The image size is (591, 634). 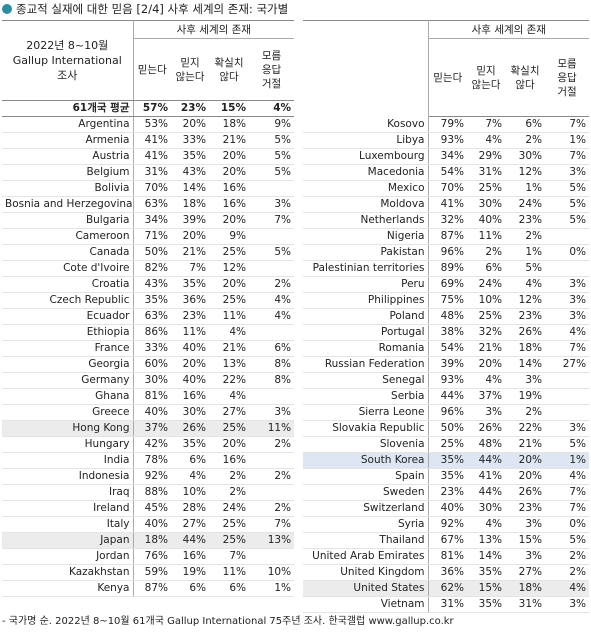 I want to click on title-line: 종교적 실재에 대한 믿음 [2/4] 사후 세계의 존재: 국가별, so click(x=145, y=9).